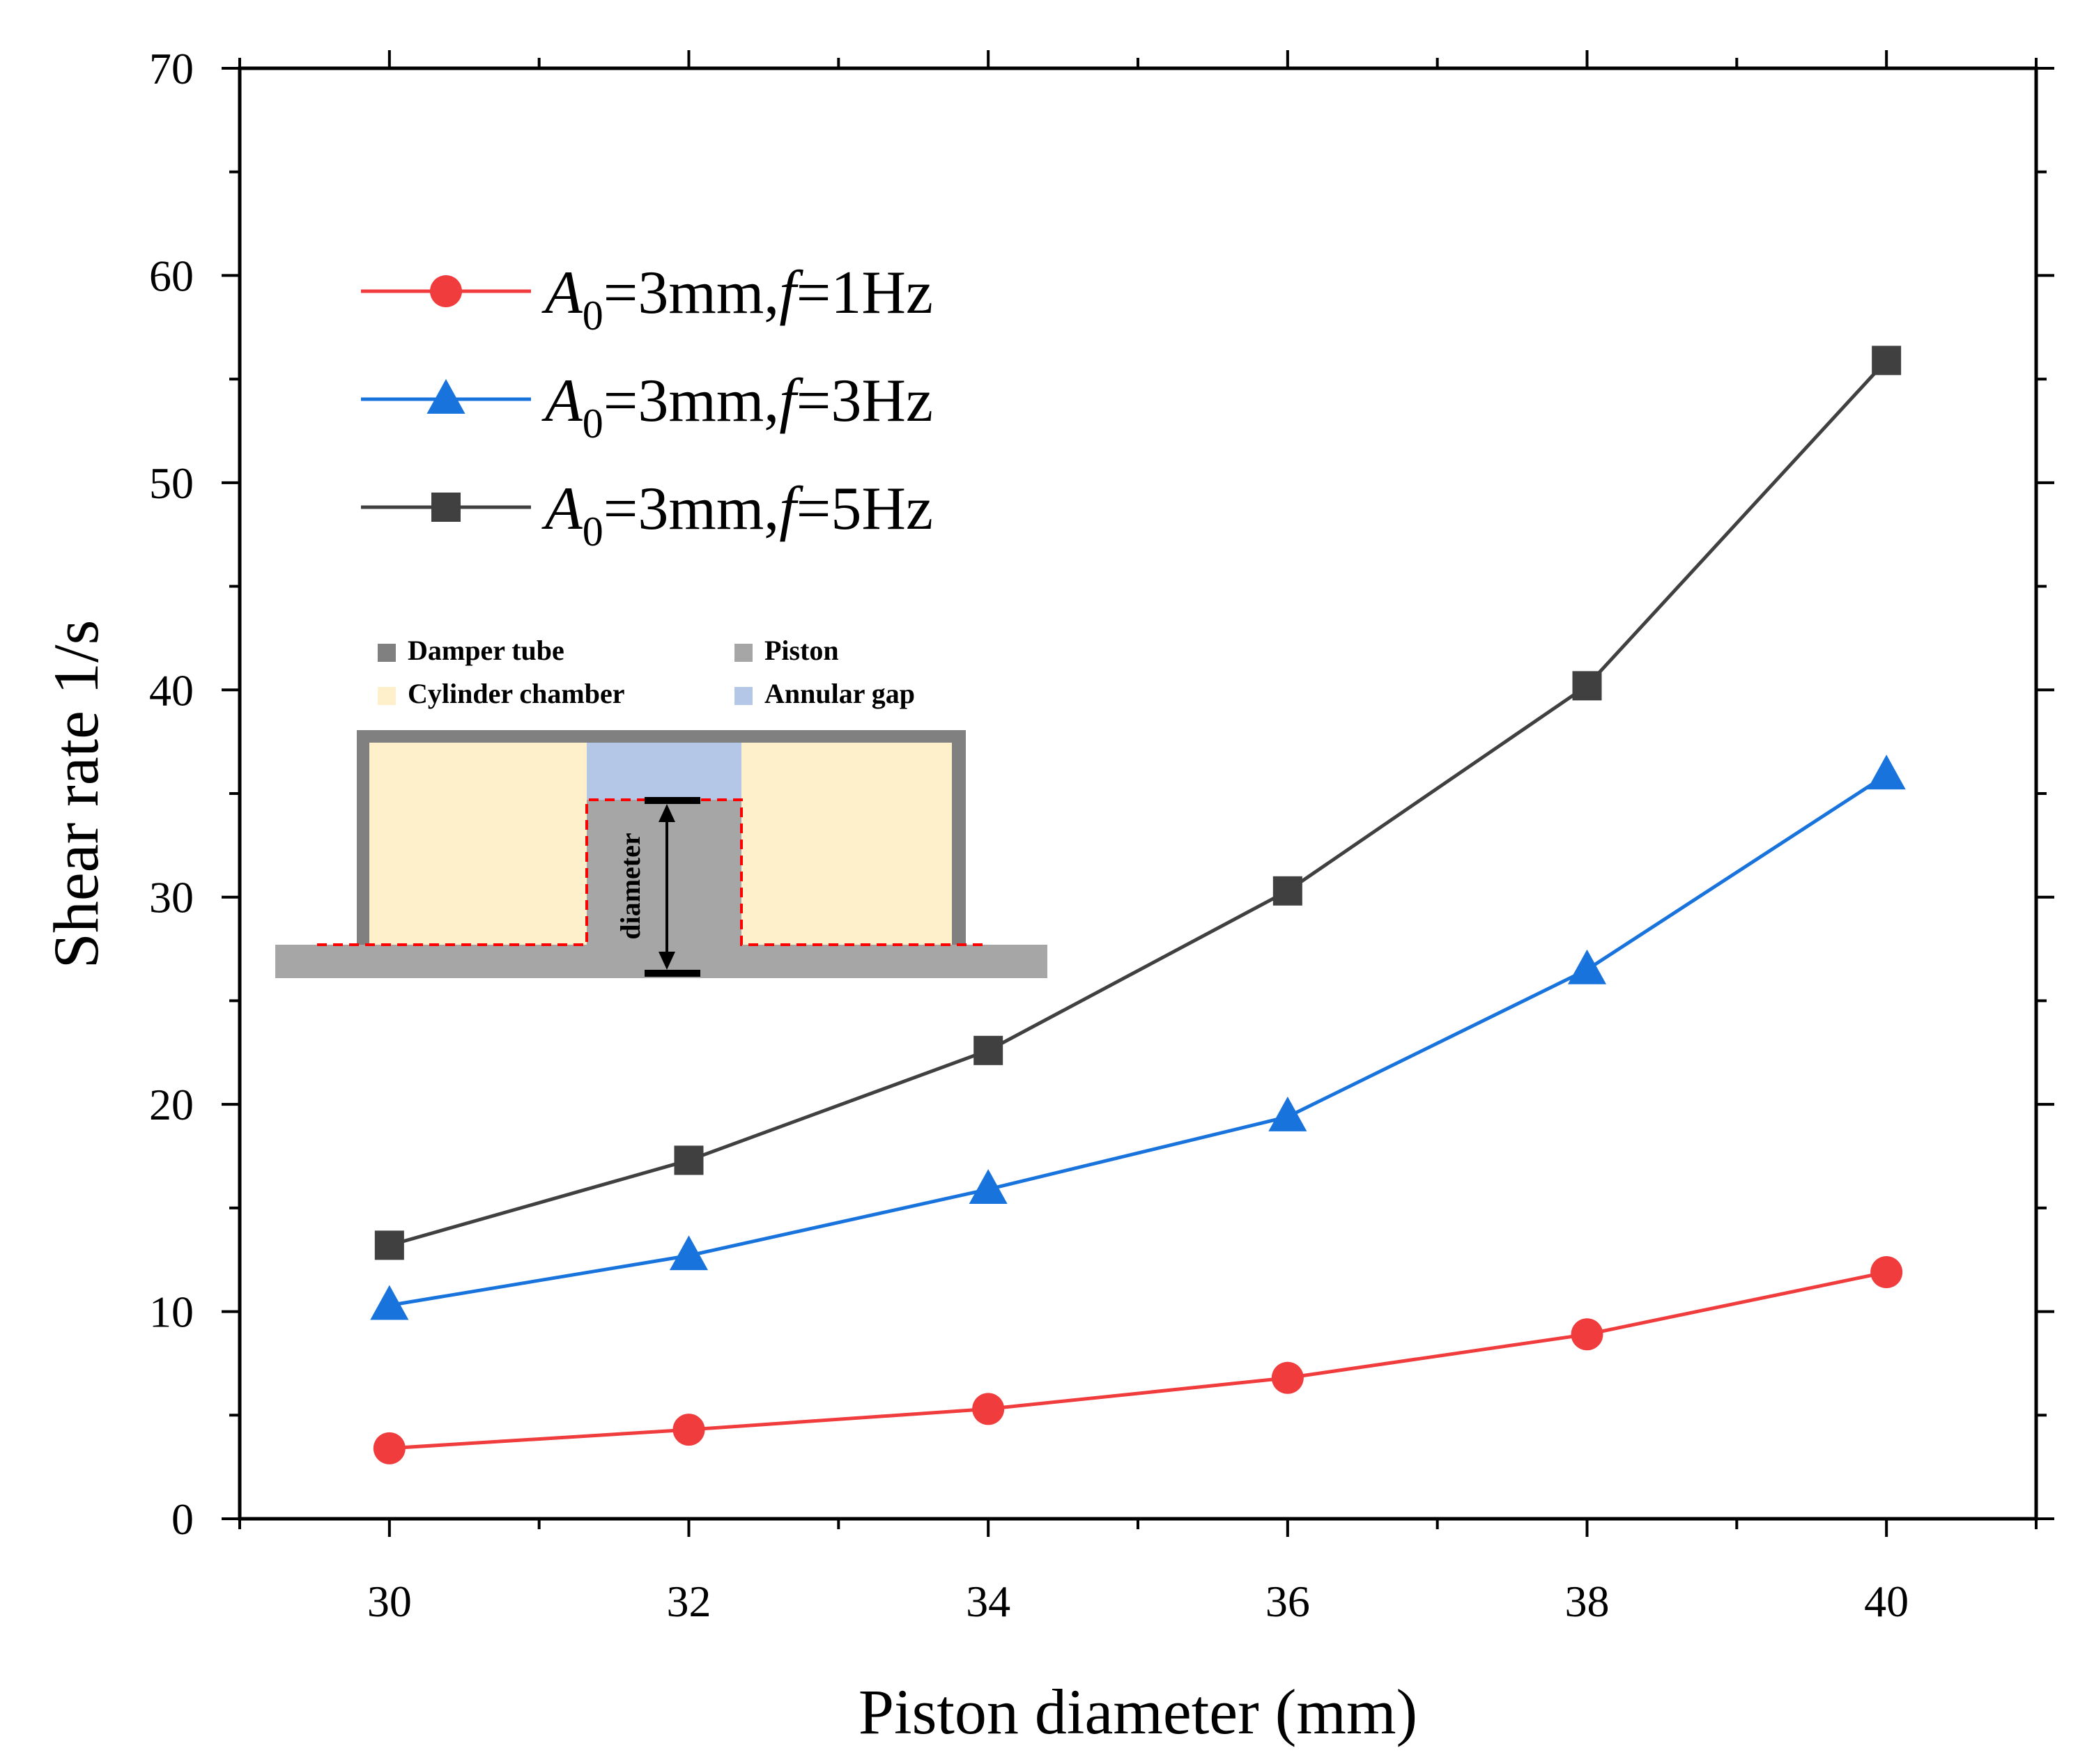 Image resolution: width=2094 pixels, height=1764 pixels. Describe the element at coordinates (988, 1601) in the screenshot. I see `x-tick-label: 34` at that location.